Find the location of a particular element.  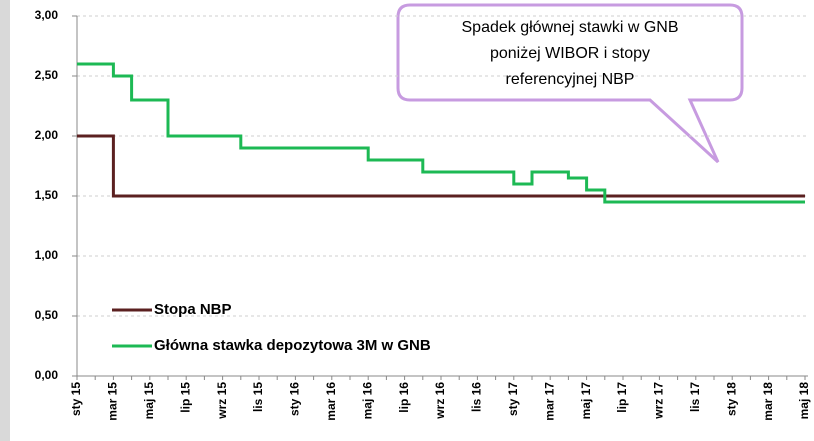

y-tick-label: 1,50 is located at coordinates (47, 195).